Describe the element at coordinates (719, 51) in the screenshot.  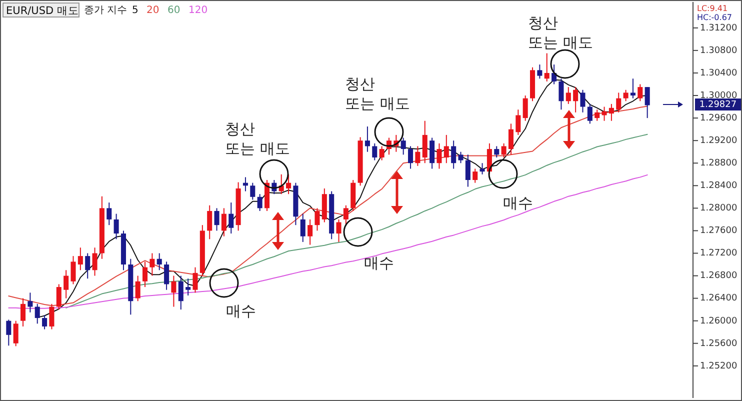
I see `y-tick-label: 1.30800` at that location.